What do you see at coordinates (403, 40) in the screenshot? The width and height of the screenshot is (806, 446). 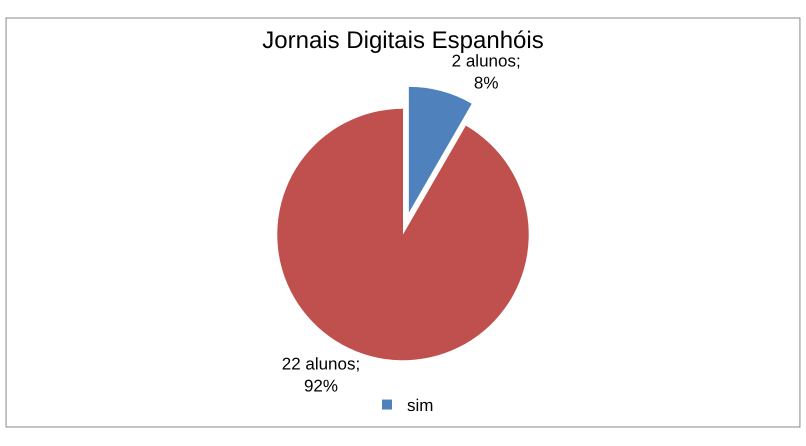 I see `chart-title: Jornais Digitais Espanhóis` at bounding box center [403, 40].